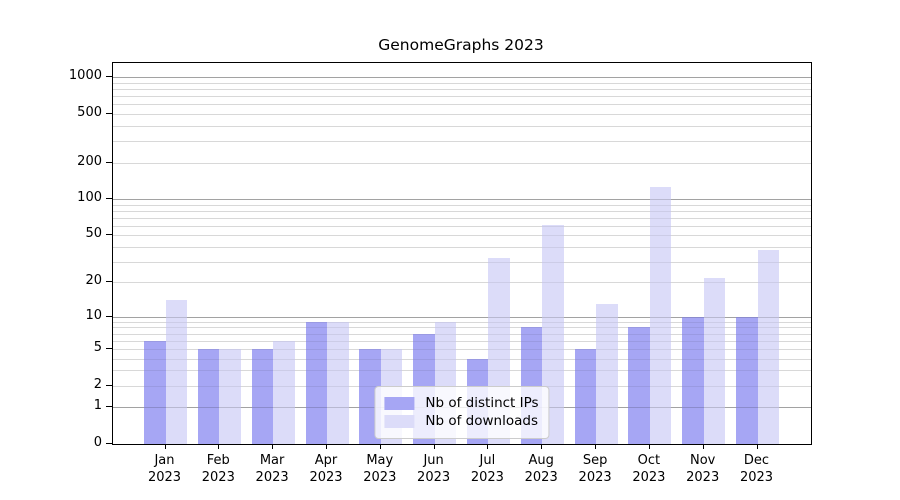 The width and height of the screenshot is (900, 500). What do you see at coordinates (756, 469) in the screenshot?
I see `x-tick-label: Dec 2023` at bounding box center [756, 469].